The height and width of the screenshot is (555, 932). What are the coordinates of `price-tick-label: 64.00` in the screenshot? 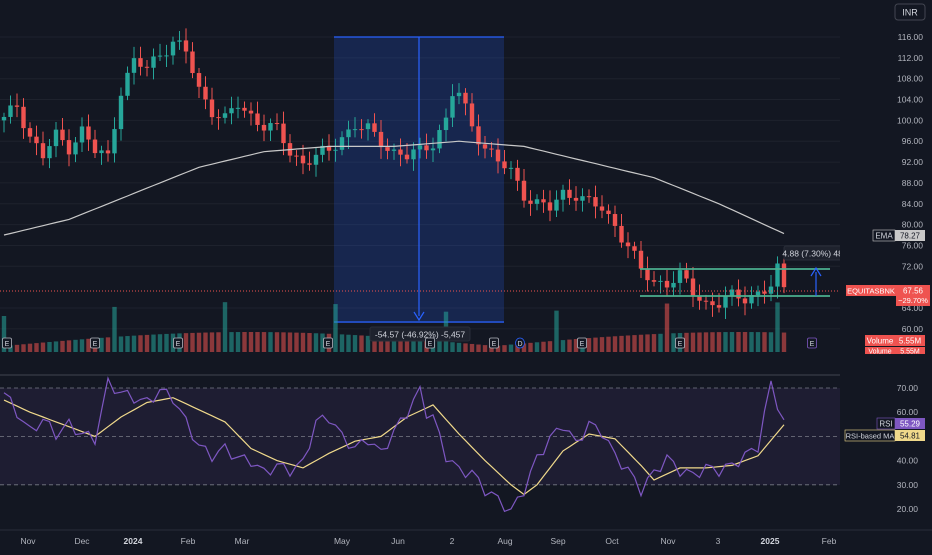 It's located at (913, 308).